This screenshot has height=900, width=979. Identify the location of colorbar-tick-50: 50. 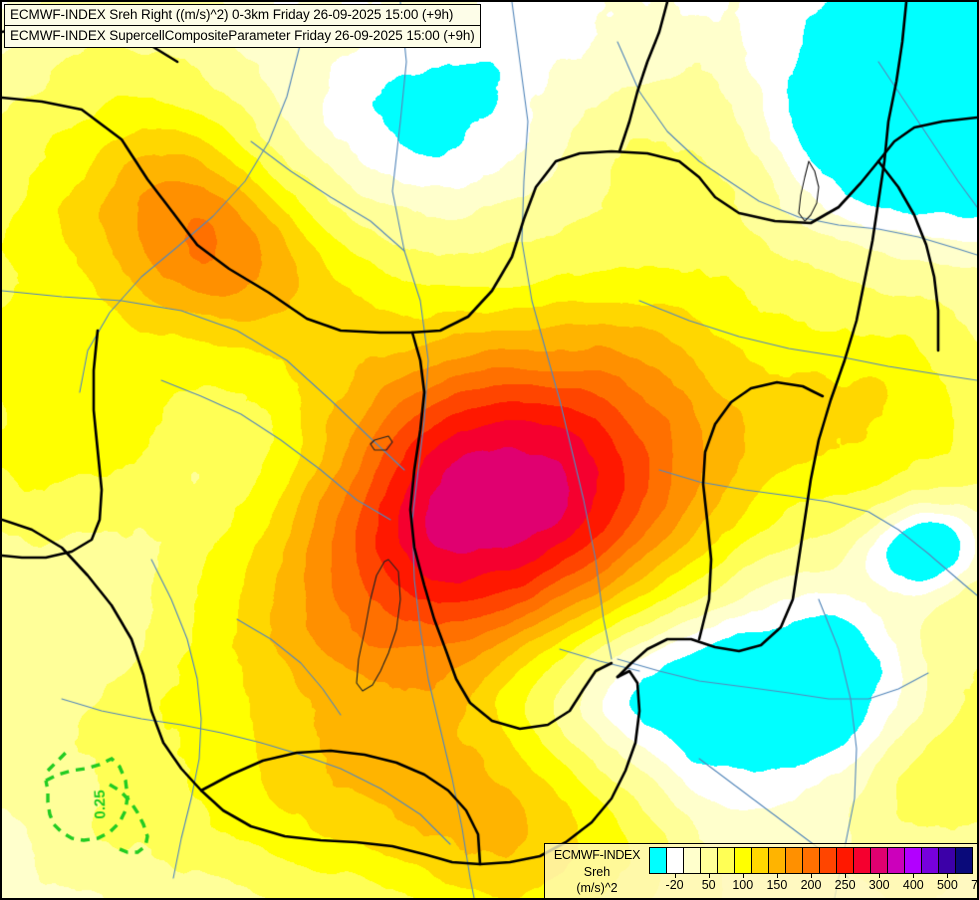
(708, 885).